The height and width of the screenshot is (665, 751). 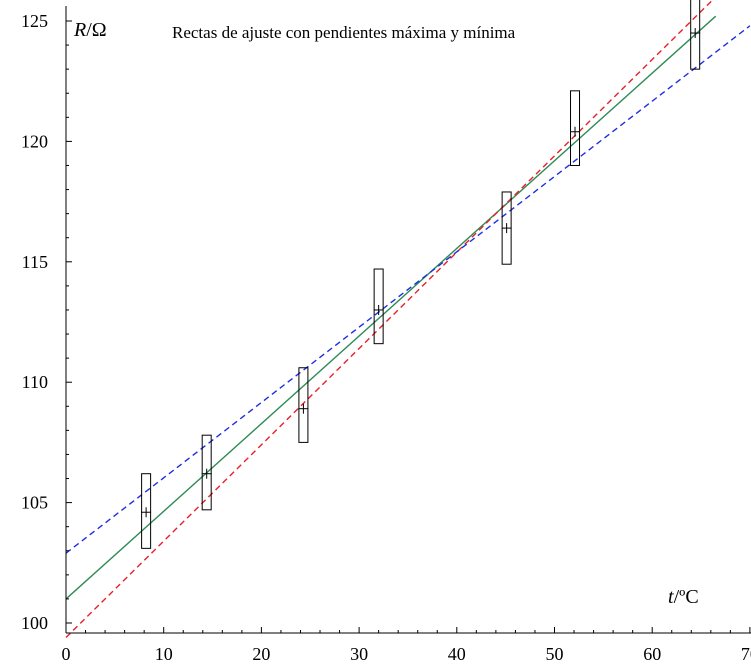 What do you see at coordinates (555, 654) in the screenshot?
I see `x-tick-label: 50` at bounding box center [555, 654].